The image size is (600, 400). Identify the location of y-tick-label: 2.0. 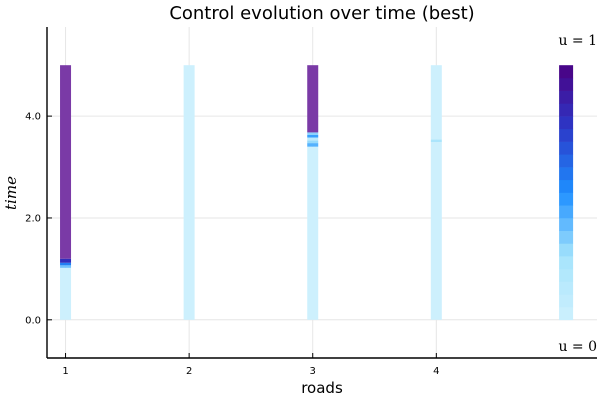
(33, 218).